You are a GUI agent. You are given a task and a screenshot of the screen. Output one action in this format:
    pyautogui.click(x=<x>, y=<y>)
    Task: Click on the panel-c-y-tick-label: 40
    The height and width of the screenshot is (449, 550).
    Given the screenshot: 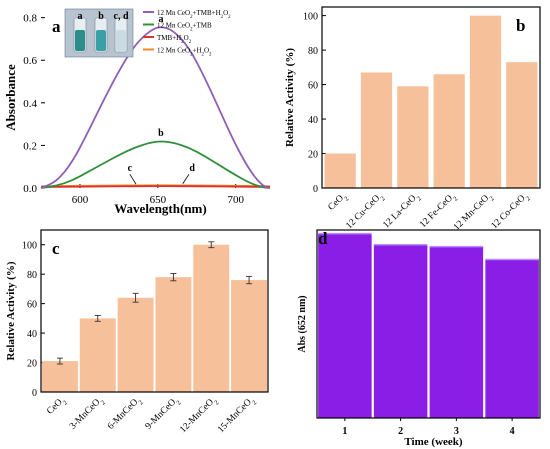 What is the action you would take?
    pyautogui.click(x=32, y=334)
    